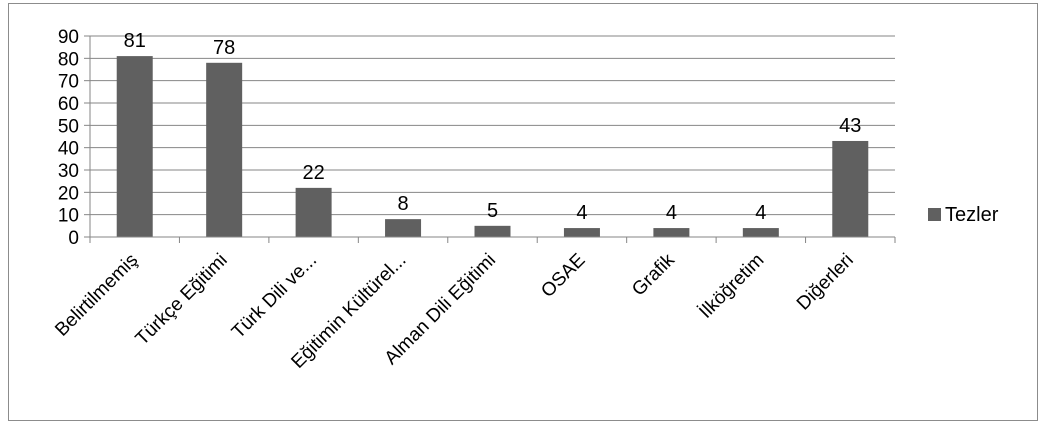 The height and width of the screenshot is (426, 1043). Describe the element at coordinates (934, 214) in the screenshot. I see `legend-swatch` at that location.